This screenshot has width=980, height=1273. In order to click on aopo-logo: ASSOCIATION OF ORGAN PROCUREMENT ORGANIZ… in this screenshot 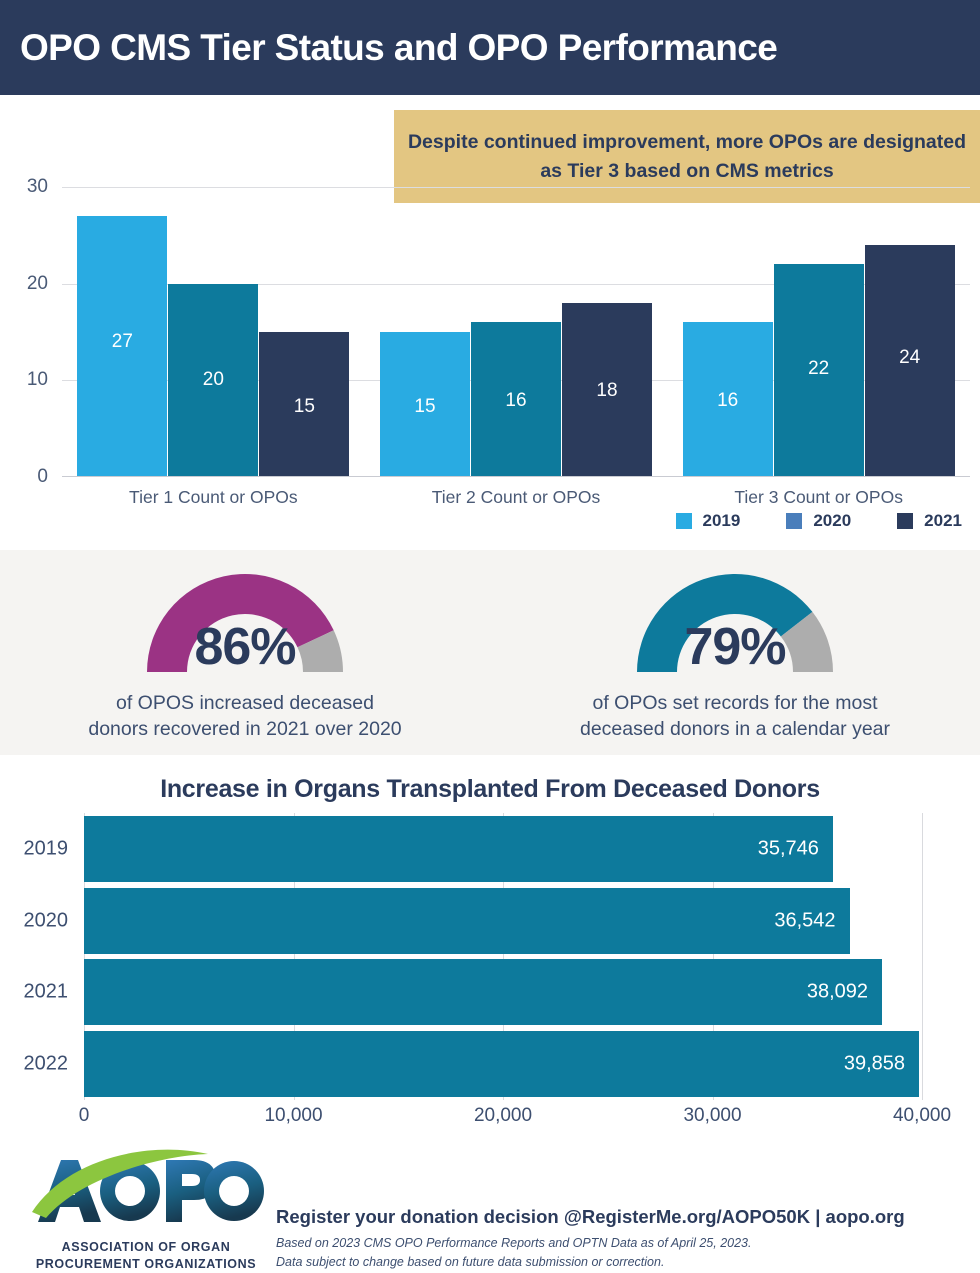, I will do `click(146, 1209)`.